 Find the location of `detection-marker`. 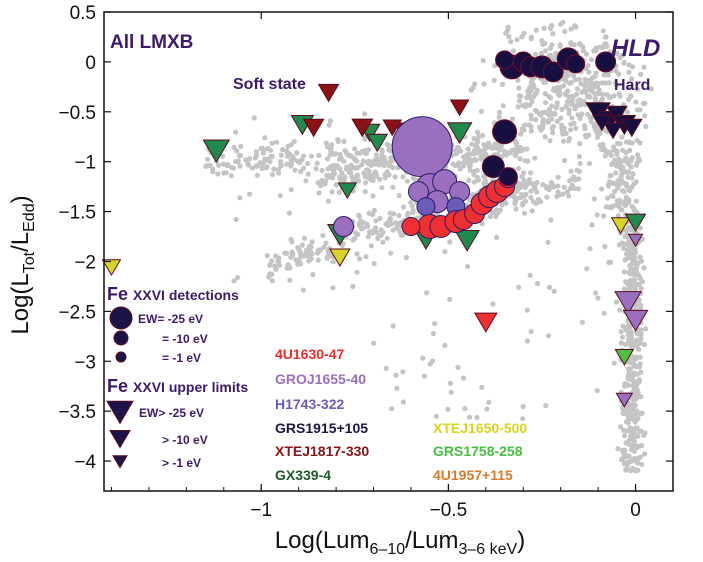

detection-marker is located at coordinates (426, 207).